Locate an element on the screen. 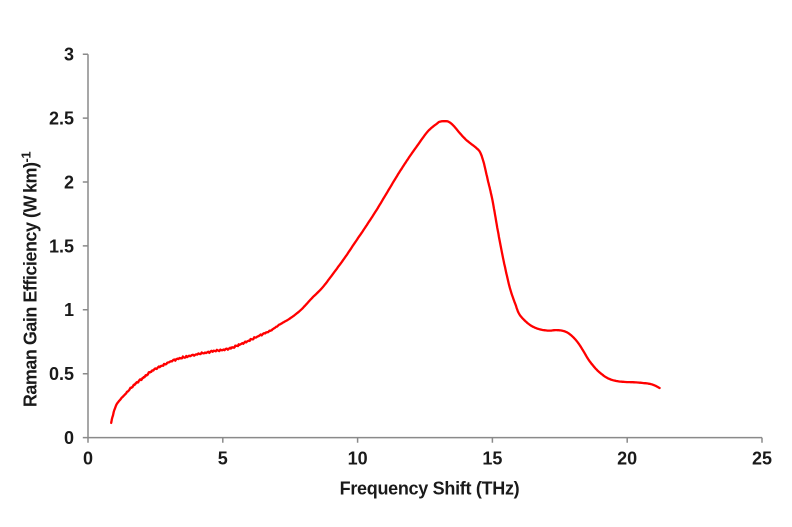  svg-text: 2 is located at coordinates (69, 182).